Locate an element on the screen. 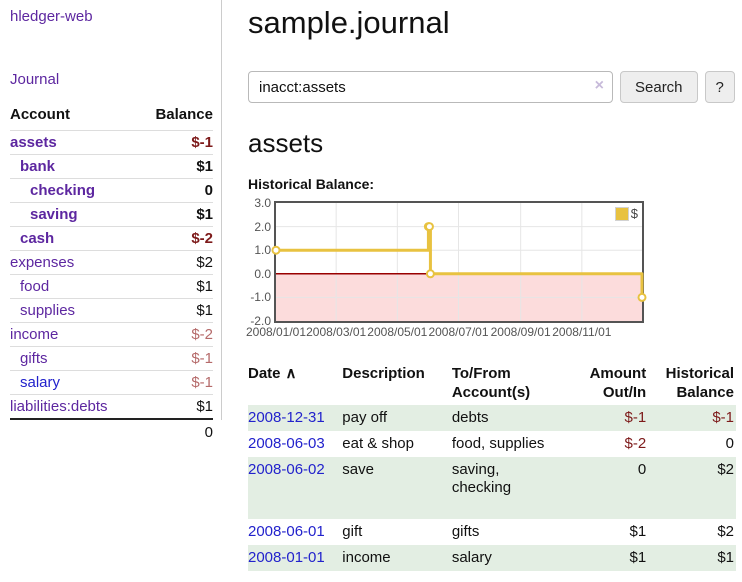  search-box: × is located at coordinates (430, 87).